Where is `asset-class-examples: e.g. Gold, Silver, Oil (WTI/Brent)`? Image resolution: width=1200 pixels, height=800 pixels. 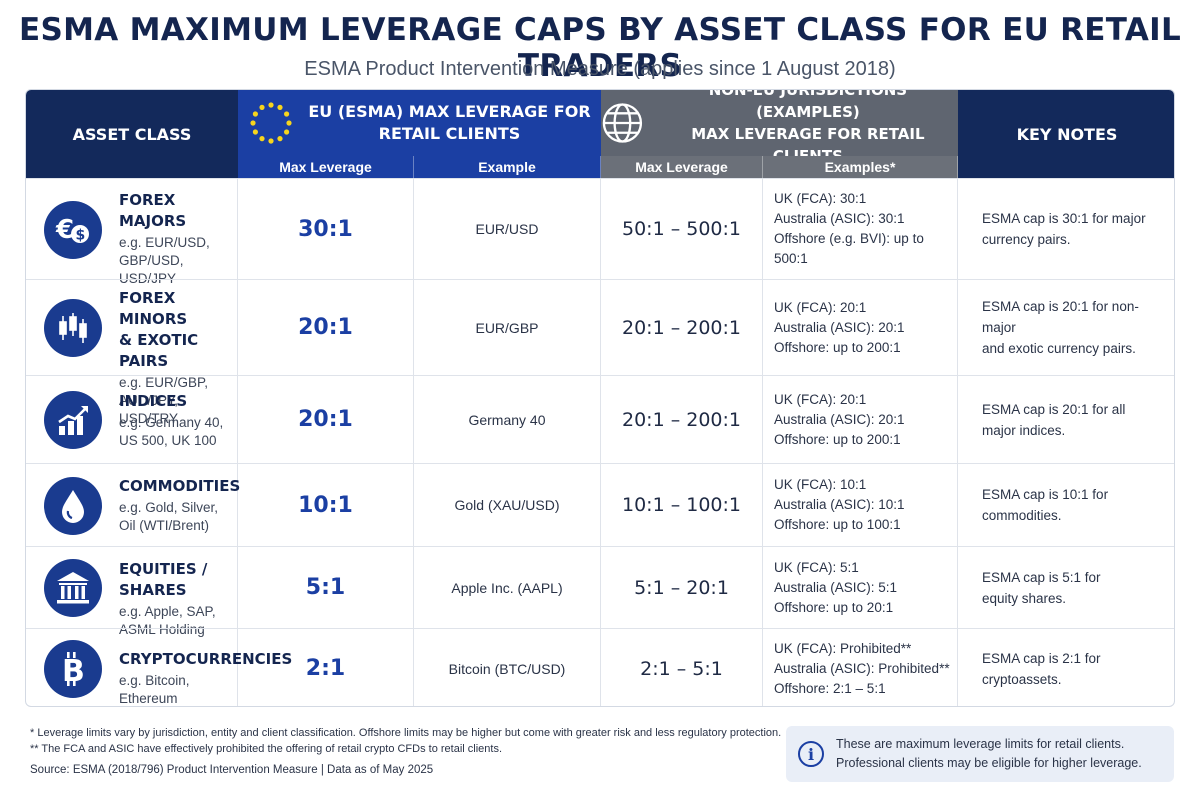 asset-class-examples: e.g. Gold, Silver, Oil (WTI/Brent) is located at coordinates (169, 516).